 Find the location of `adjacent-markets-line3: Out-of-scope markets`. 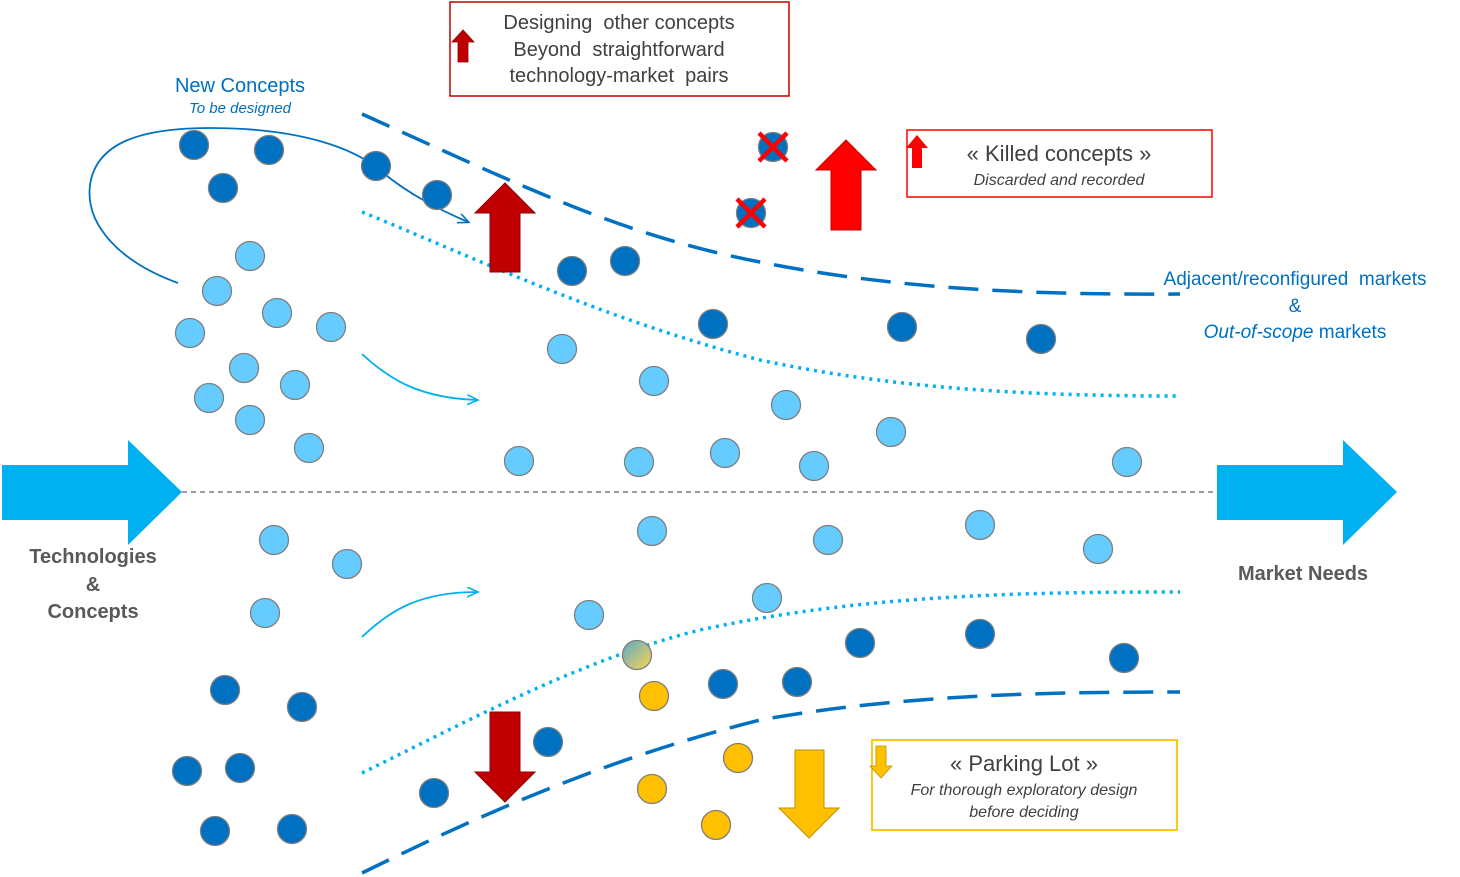

adjacent-markets-line3: Out-of-scope markets is located at coordinates (1295, 332).